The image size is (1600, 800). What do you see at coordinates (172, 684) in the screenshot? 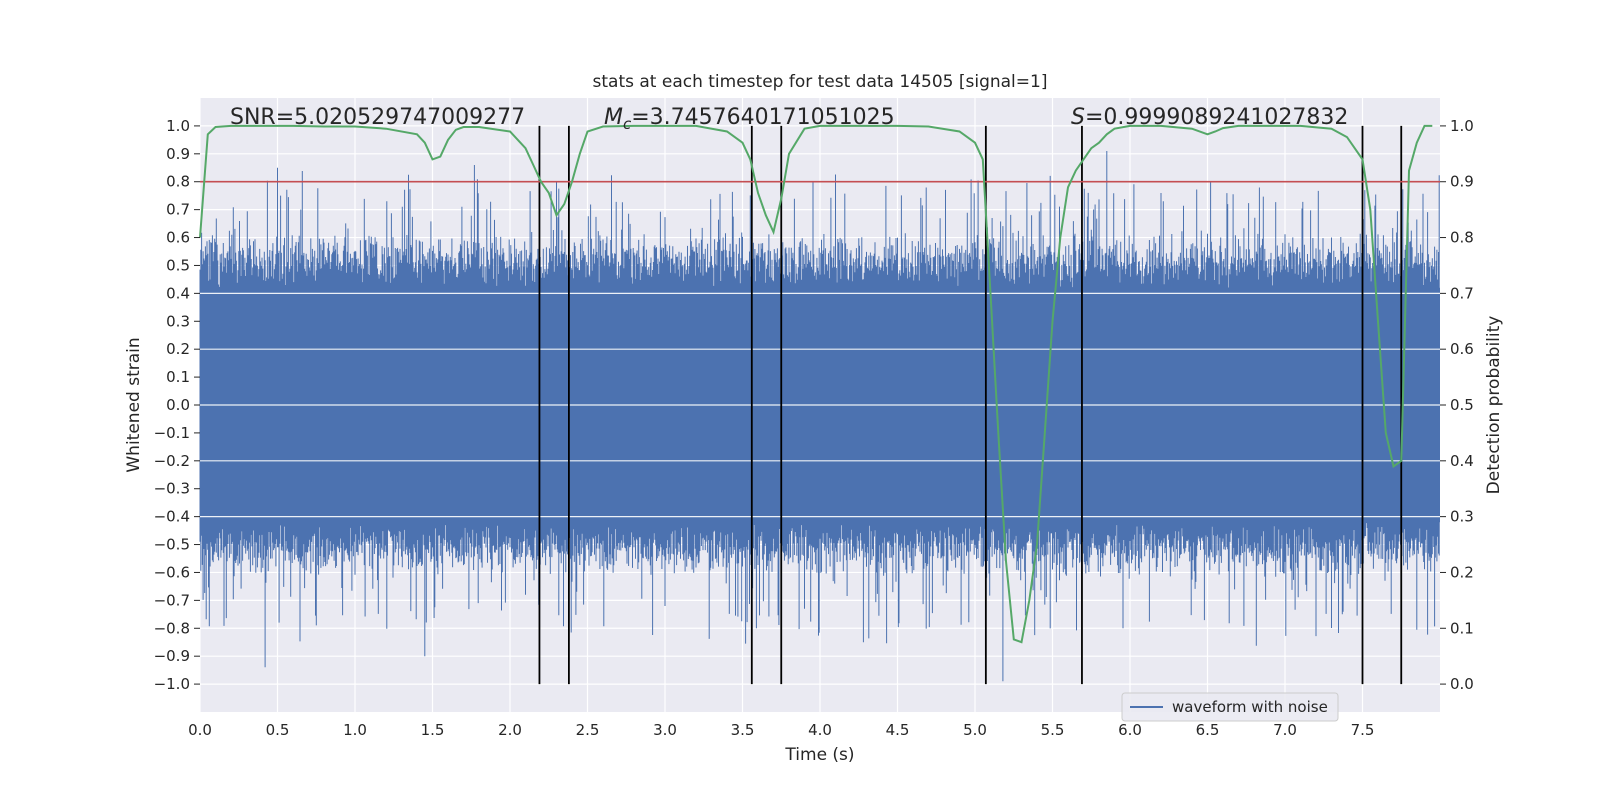
I see `y-tick-label: −1.0` at bounding box center [172, 684].